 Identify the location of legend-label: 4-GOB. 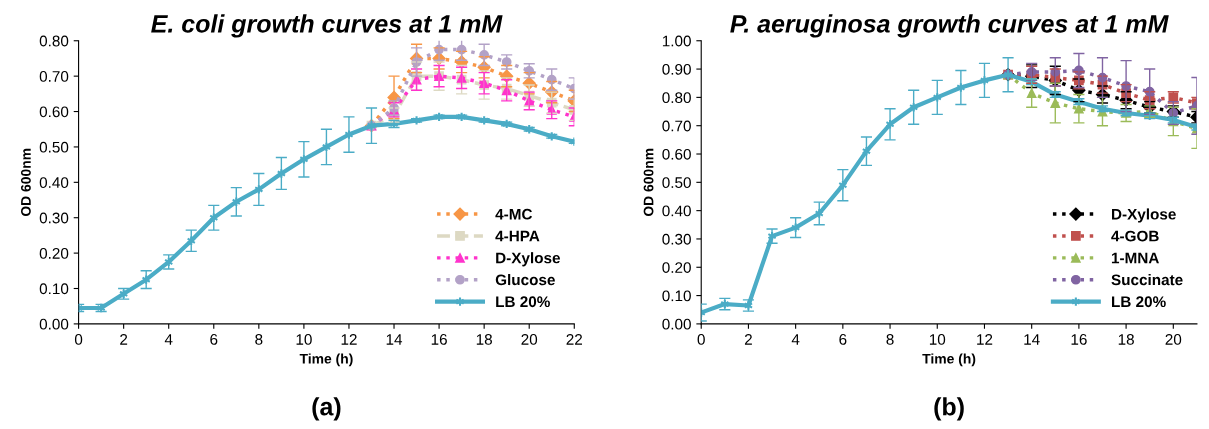
(1135, 236).